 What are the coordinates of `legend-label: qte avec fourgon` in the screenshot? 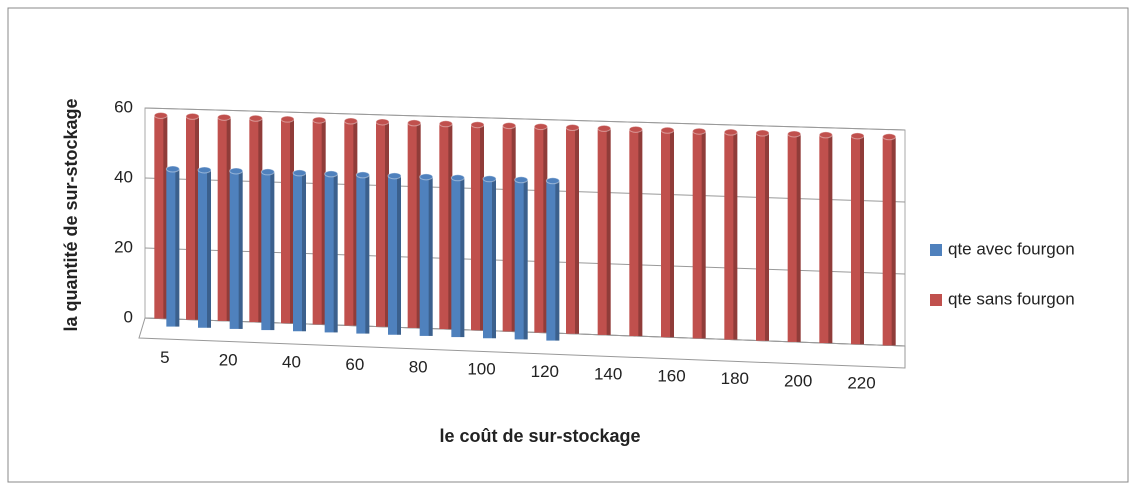 It's located at (1011, 248).